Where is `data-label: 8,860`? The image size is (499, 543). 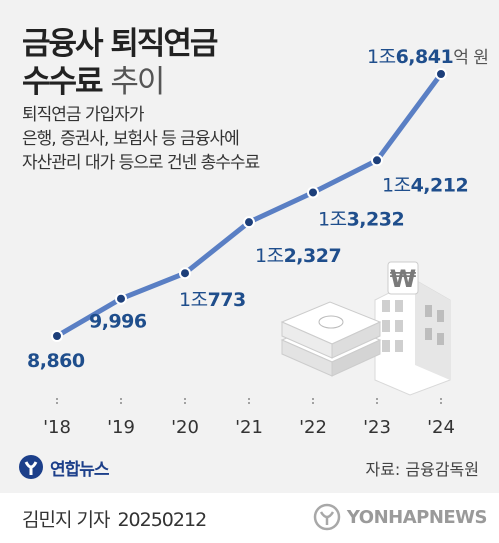 data-label: 8,860 is located at coordinates (56, 361).